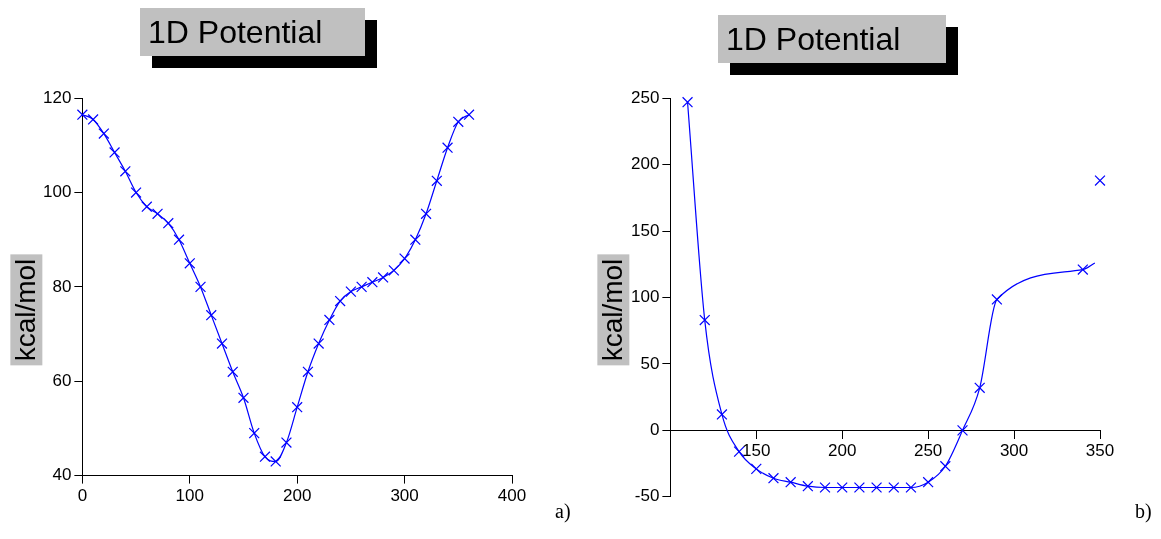 The image size is (1161, 539). Describe the element at coordinates (756, 451) in the screenshot. I see `x-tick-label: 150` at that location.